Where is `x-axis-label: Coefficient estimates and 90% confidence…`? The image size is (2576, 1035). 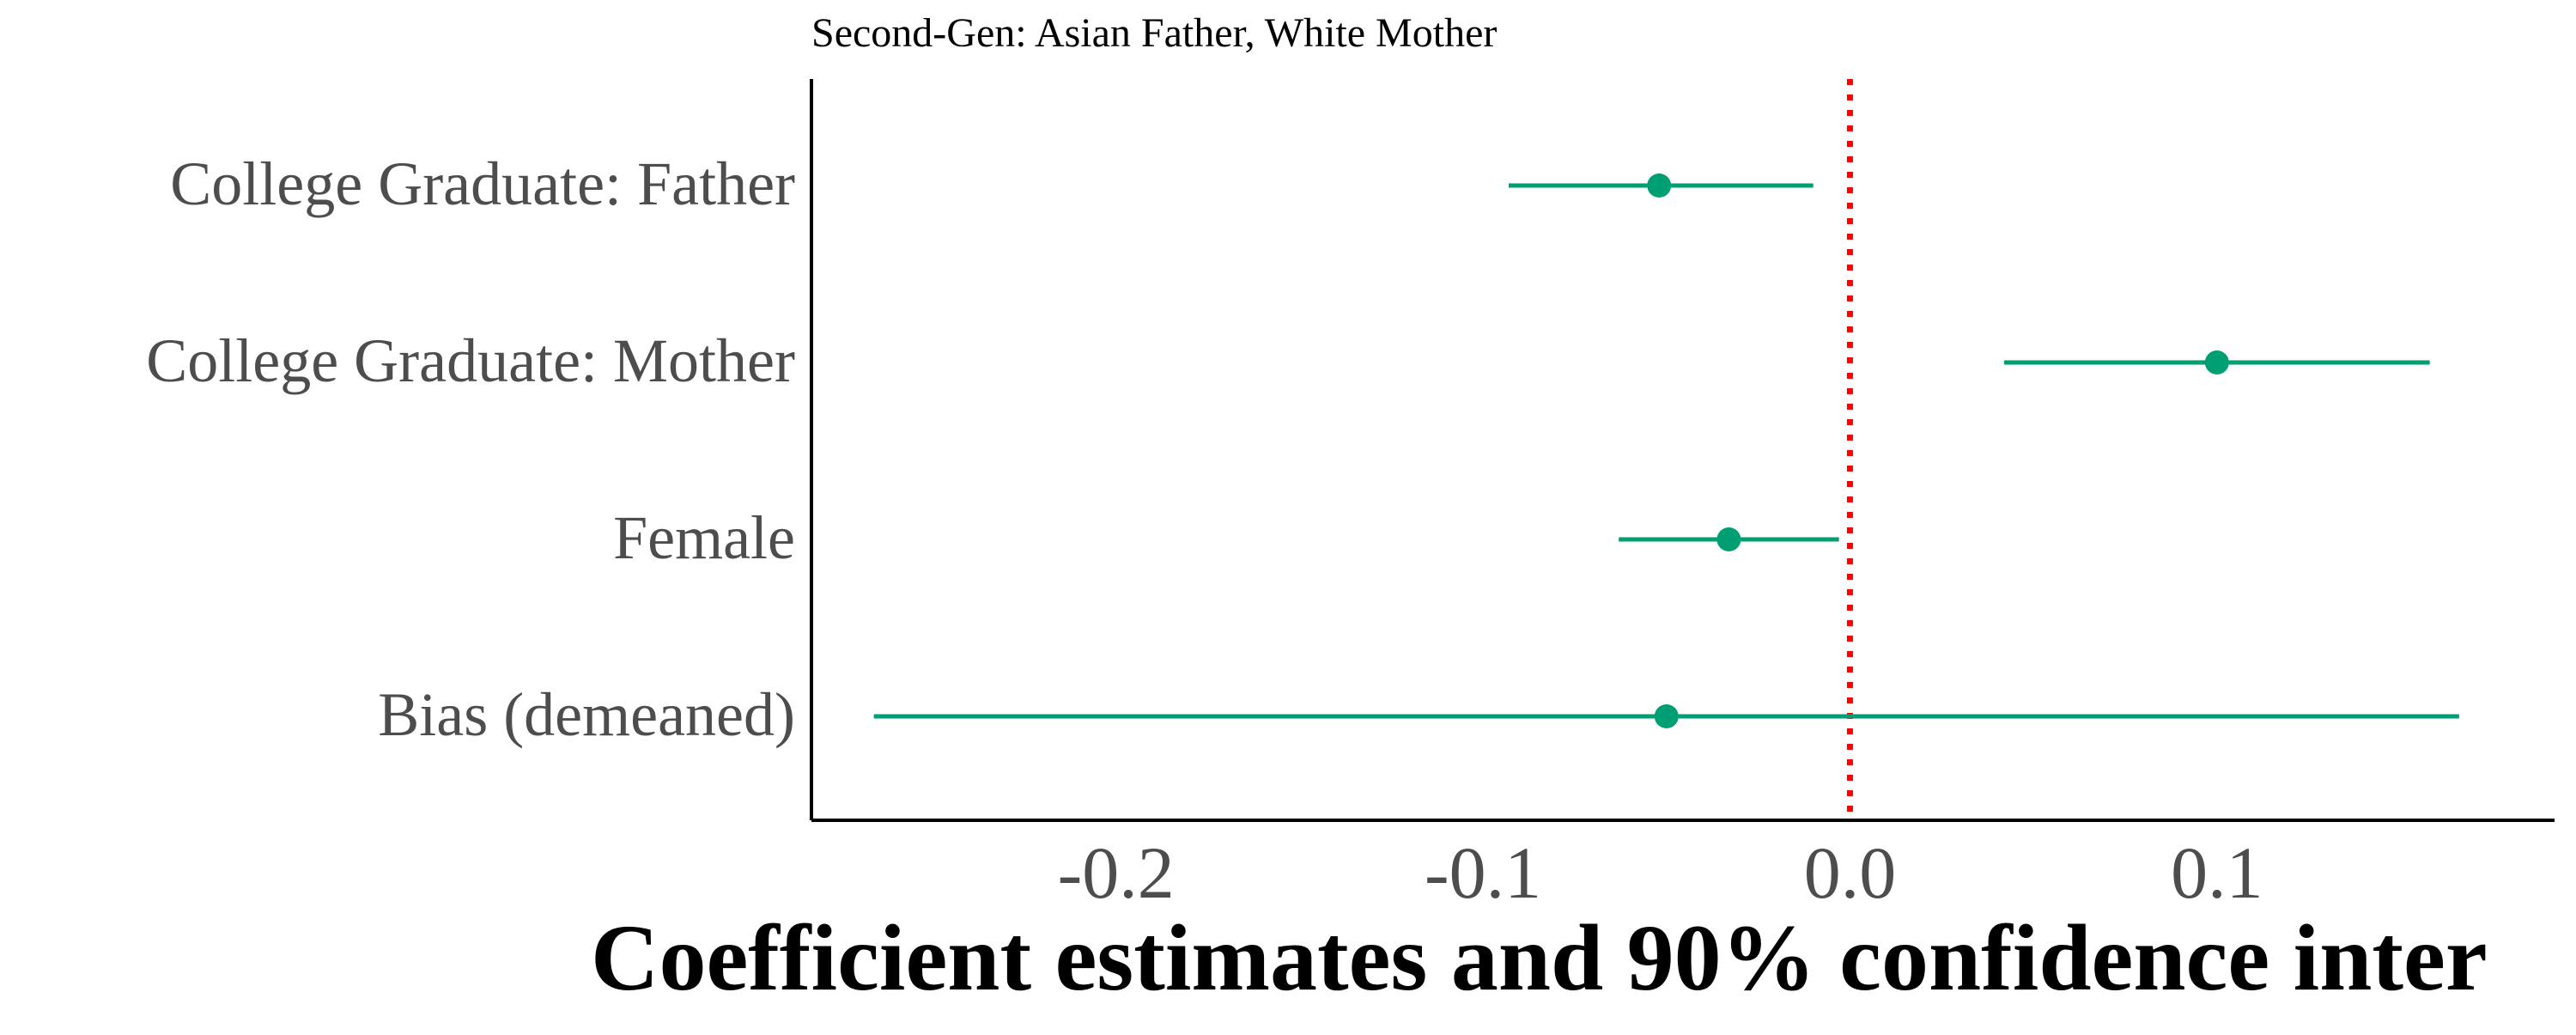
x-axis-label: Coefficient estimates and 90% confidence… is located at coordinates (1539, 958).